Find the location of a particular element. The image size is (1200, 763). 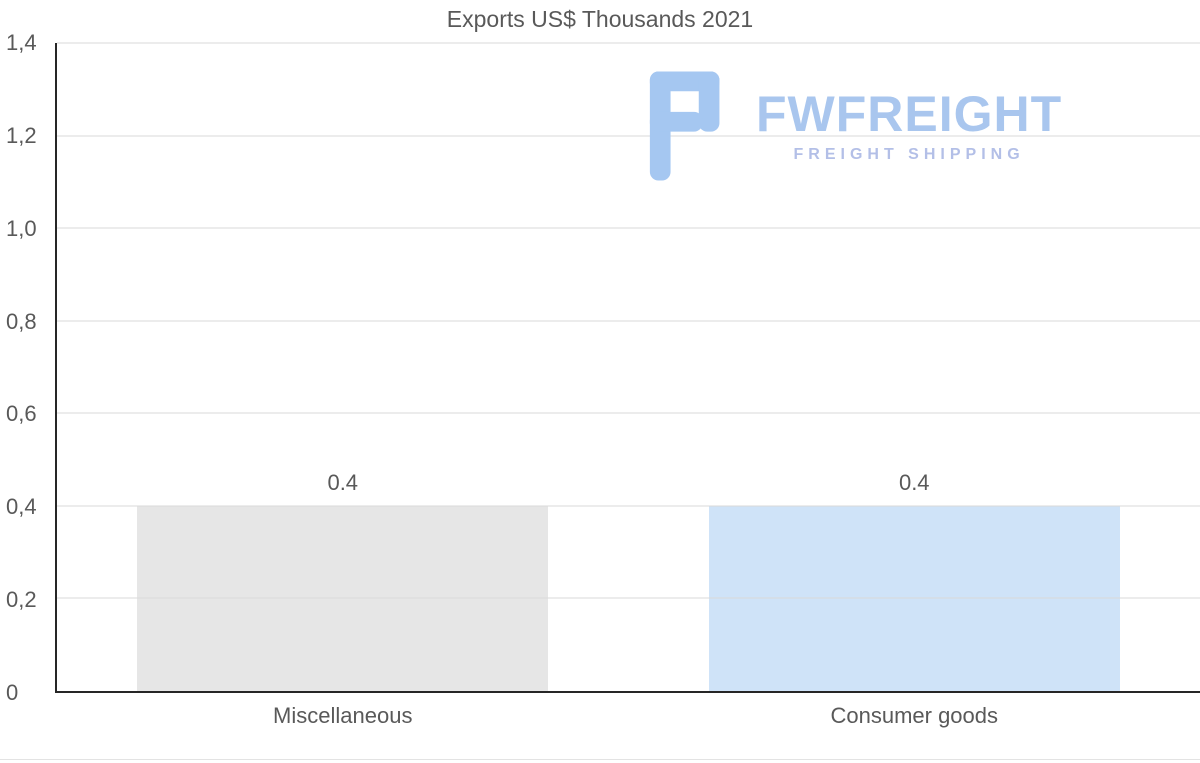

y-tick-label: 1,4 is located at coordinates (21, 42).